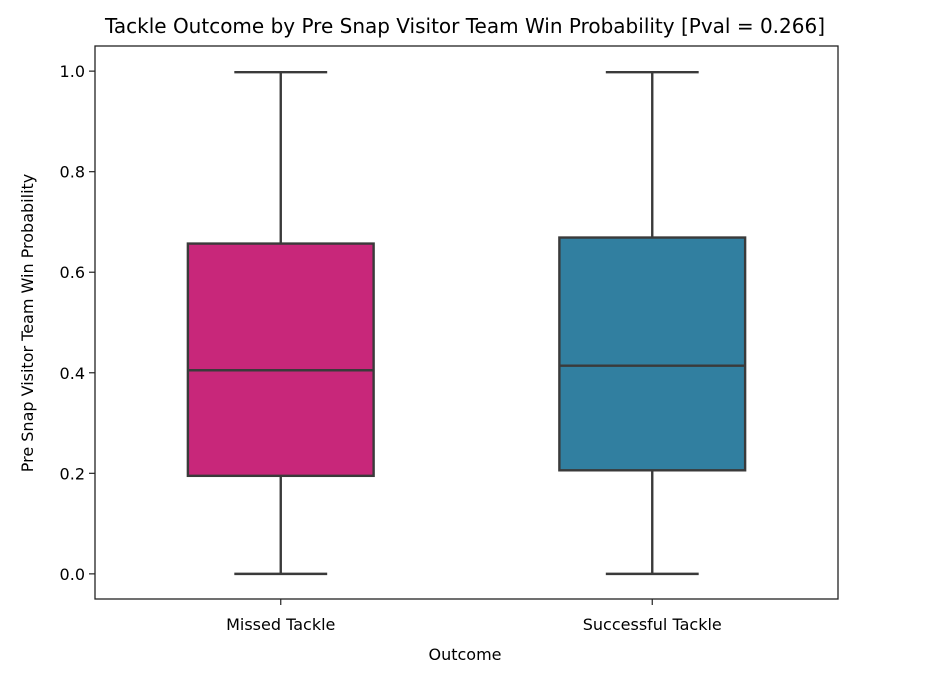 Image resolution: width=931 pixels, height=678 pixels. Describe the element at coordinates (72, 71) in the screenshot. I see `y-tick-label: 1.0` at that location.